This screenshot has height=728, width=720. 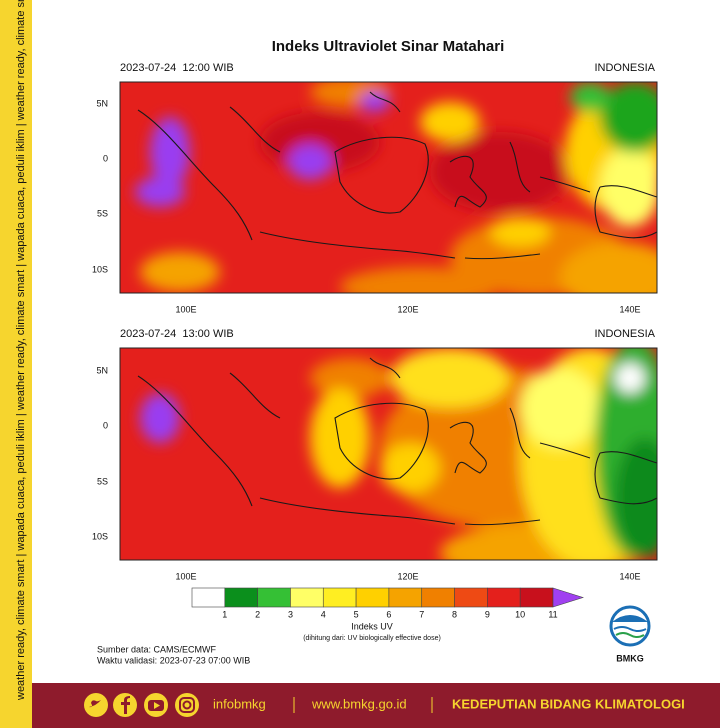 I want to click on colorbar: 1 2 3 4 5 6 7 8 9 10 11, so click(x=387, y=603).